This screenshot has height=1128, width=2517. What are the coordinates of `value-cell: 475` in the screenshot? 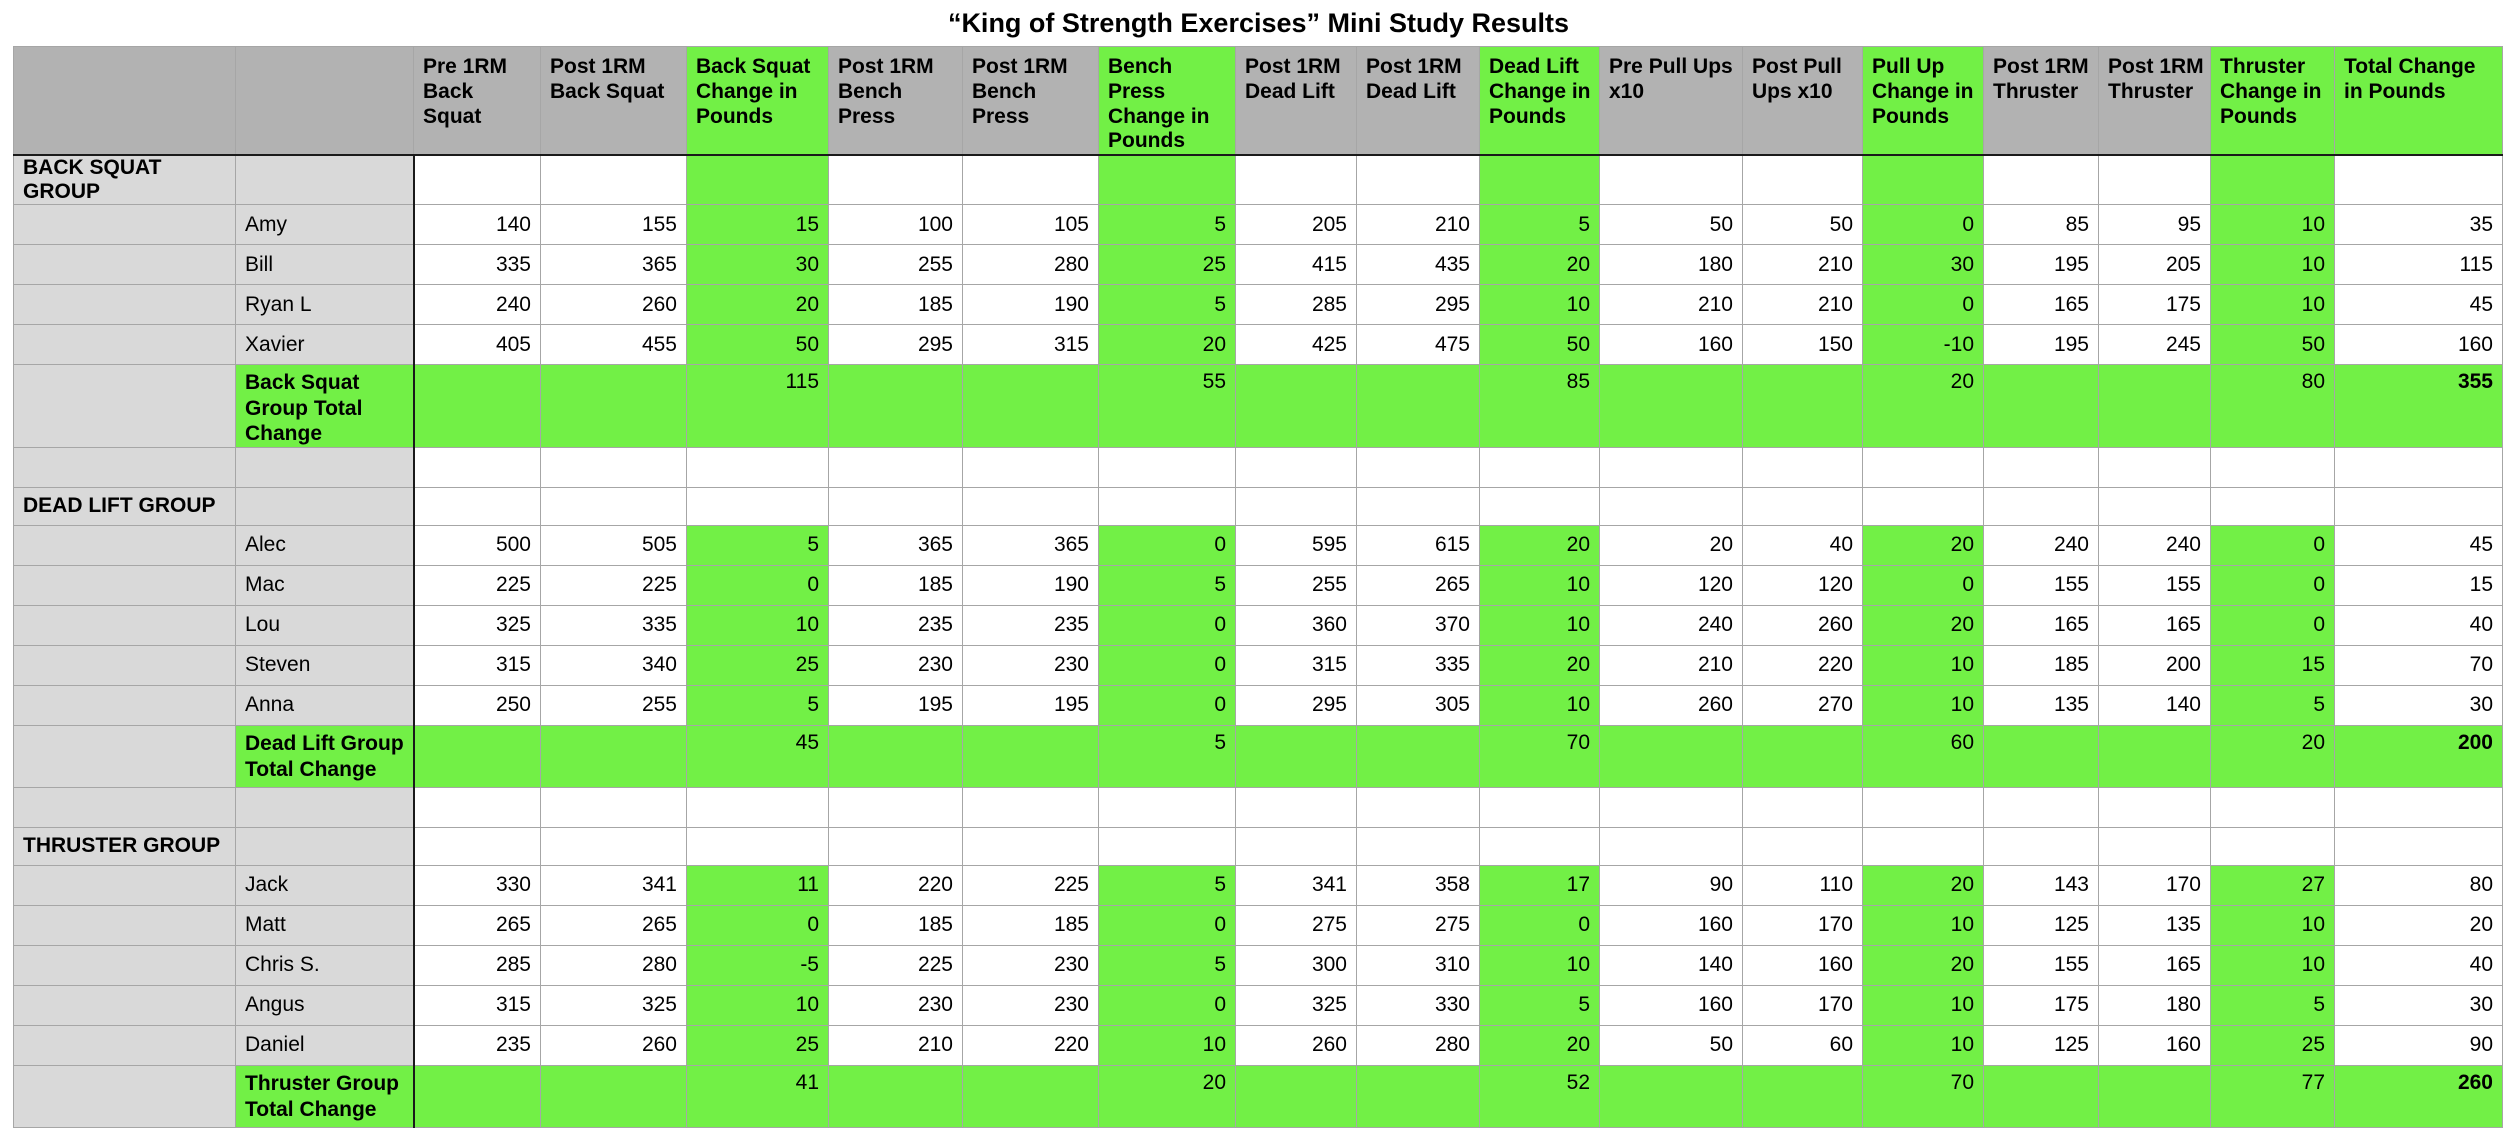 It's located at (1418, 345).